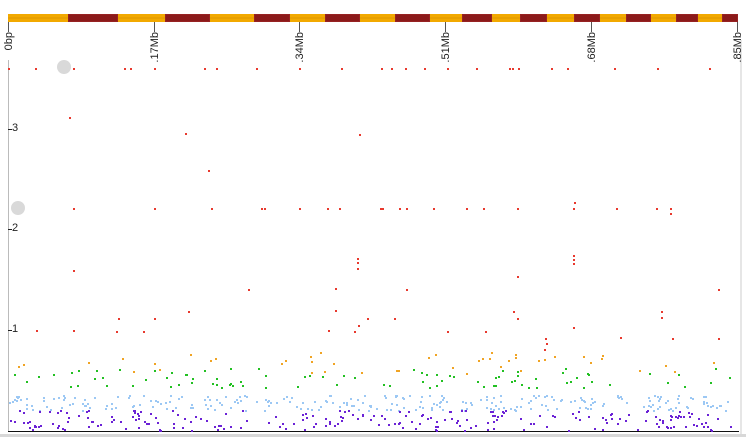 The width and height of the screenshot is (746, 437). Describe the element at coordinates (18, 208) in the screenshot. I see `threshold-drag-handle` at that location.